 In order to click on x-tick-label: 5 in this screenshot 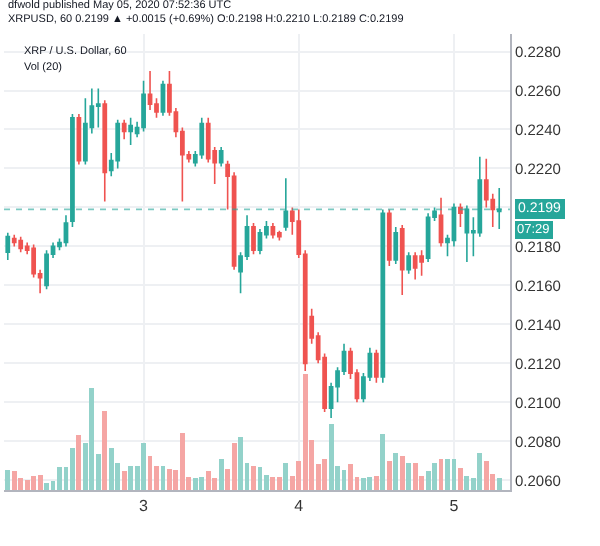, I will do `click(454, 506)`.